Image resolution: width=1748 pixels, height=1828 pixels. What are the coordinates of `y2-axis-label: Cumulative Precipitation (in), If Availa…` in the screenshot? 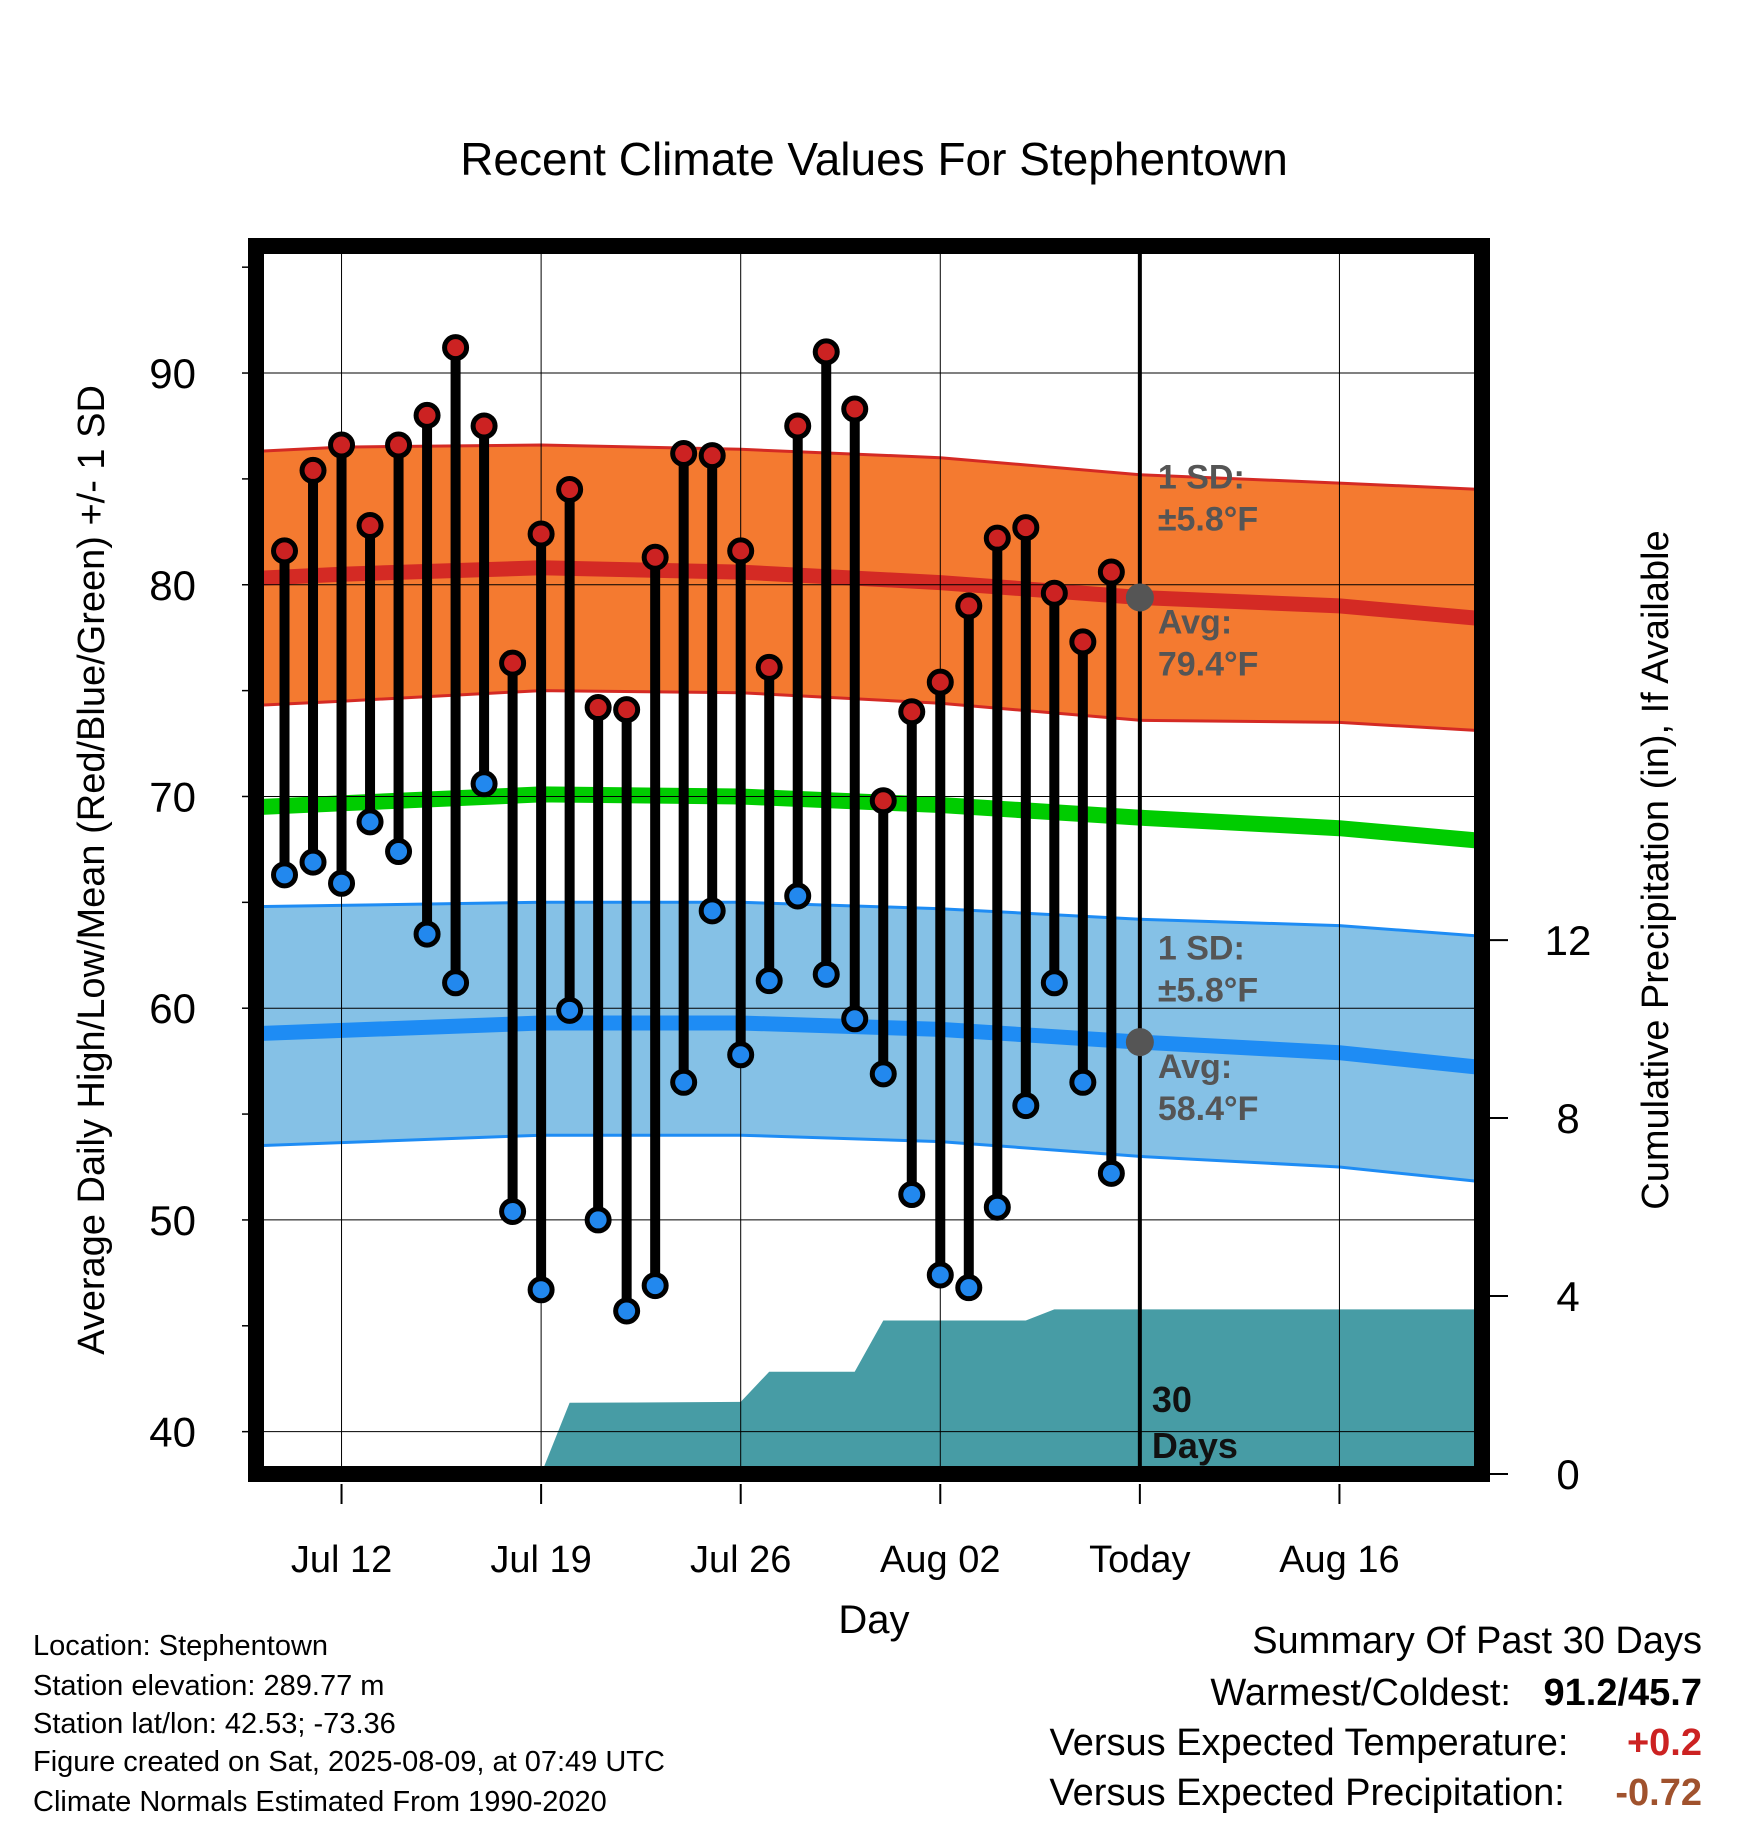 It's located at (1656, 869).